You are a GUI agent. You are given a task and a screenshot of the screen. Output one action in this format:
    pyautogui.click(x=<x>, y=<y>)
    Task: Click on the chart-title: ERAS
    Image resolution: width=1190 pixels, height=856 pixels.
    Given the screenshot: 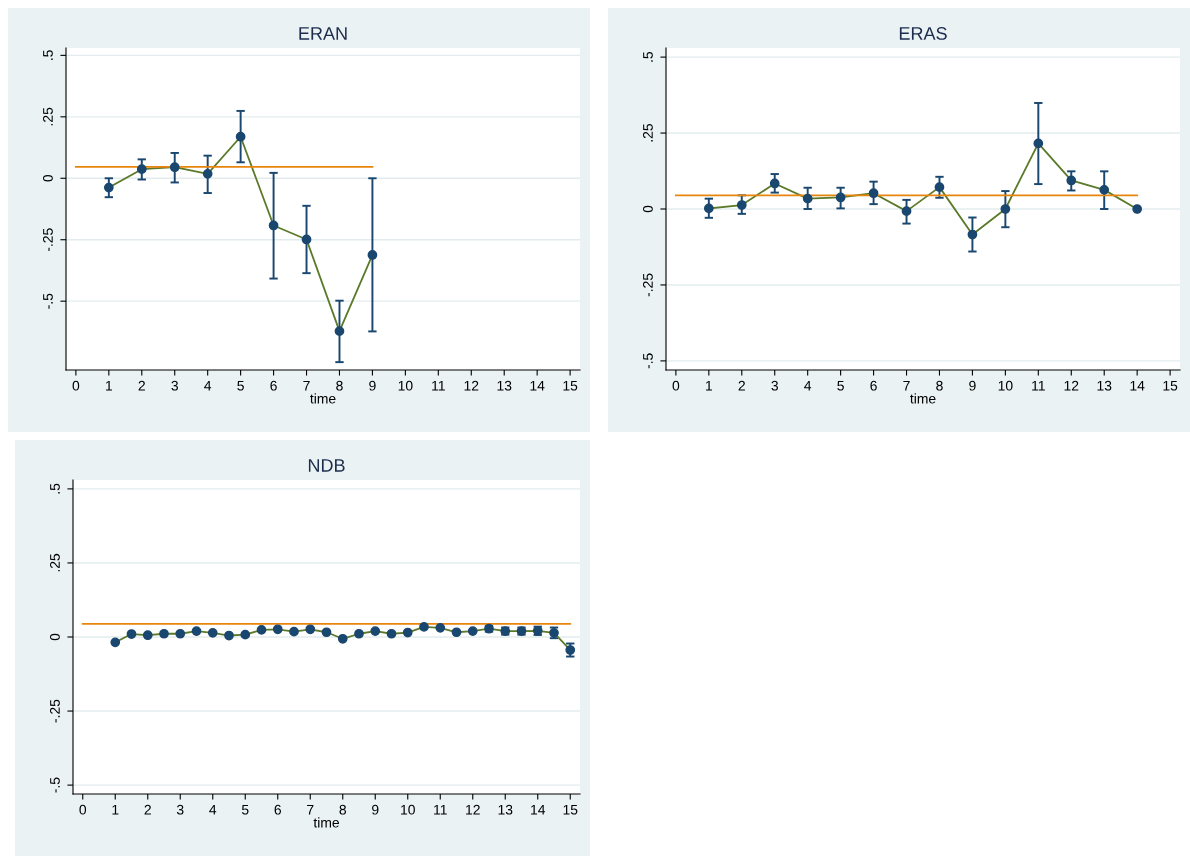 What is the action you would take?
    pyautogui.click(x=923, y=33)
    